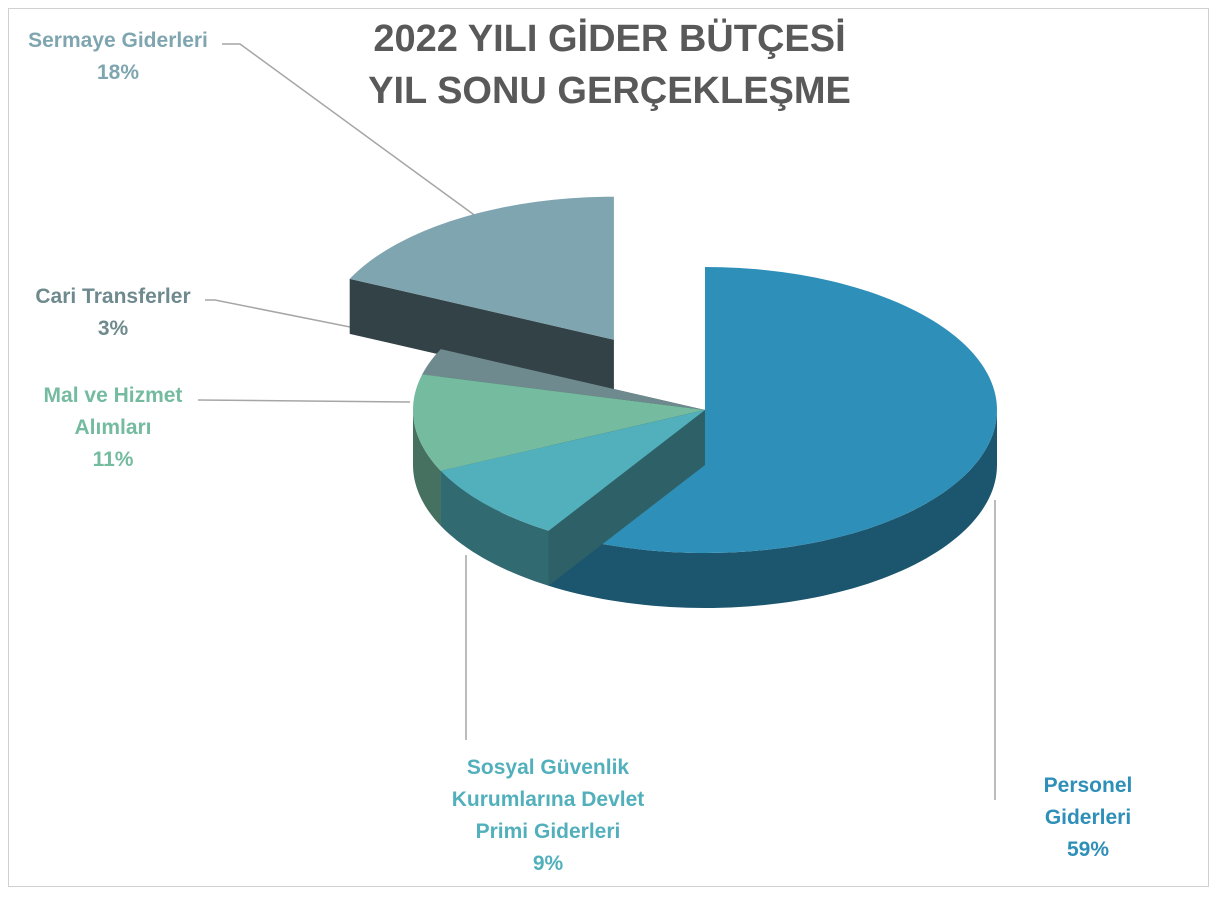 The width and height of the screenshot is (1219, 897). What do you see at coordinates (1088, 801) in the screenshot?
I see `category-label: Personel Giderleri` at bounding box center [1088, 801].